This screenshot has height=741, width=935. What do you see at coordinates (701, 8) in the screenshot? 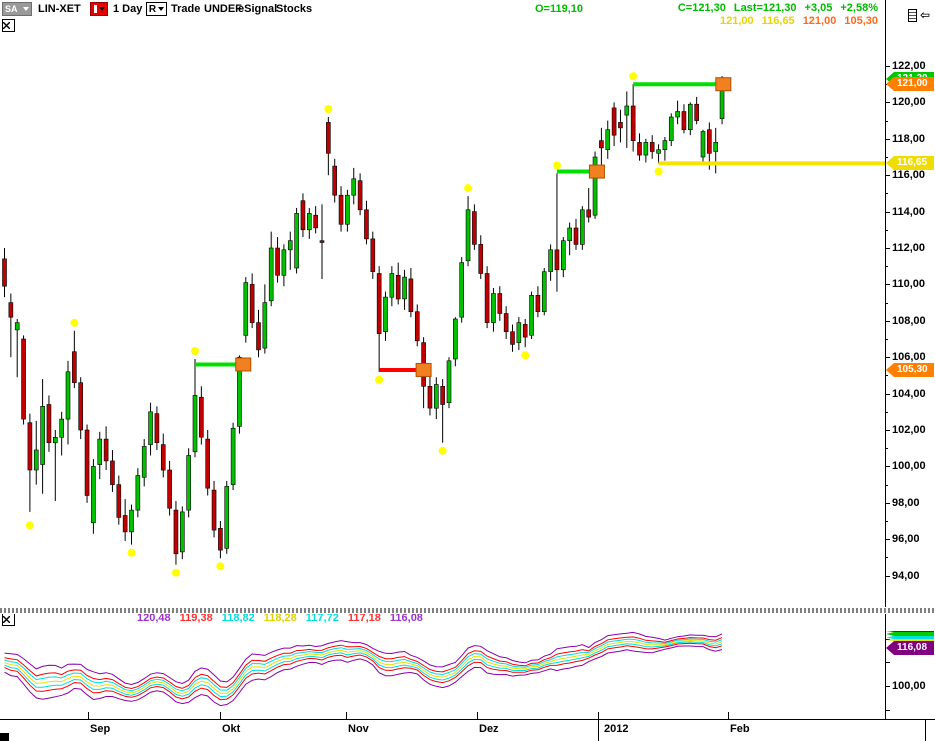
I see `close-quote: C=121,30` at bounding box center [701, 8].